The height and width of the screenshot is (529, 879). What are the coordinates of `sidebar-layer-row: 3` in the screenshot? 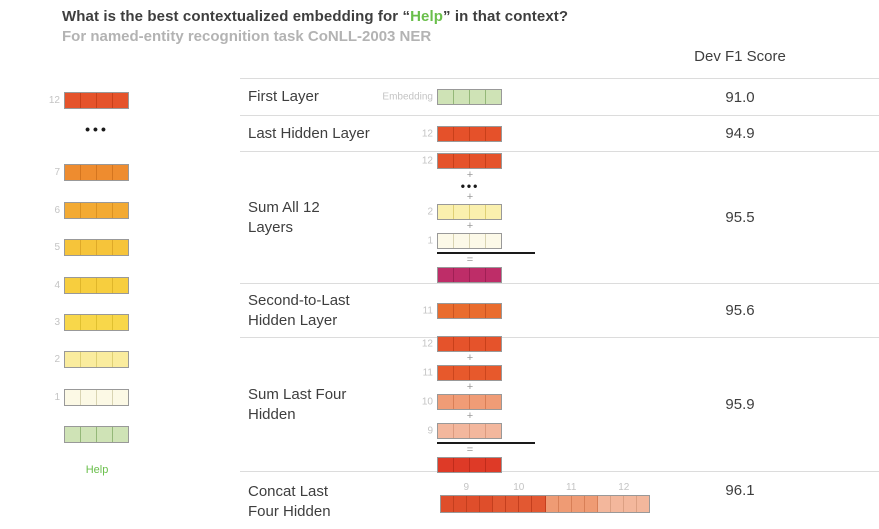 It's located at (85, 322).